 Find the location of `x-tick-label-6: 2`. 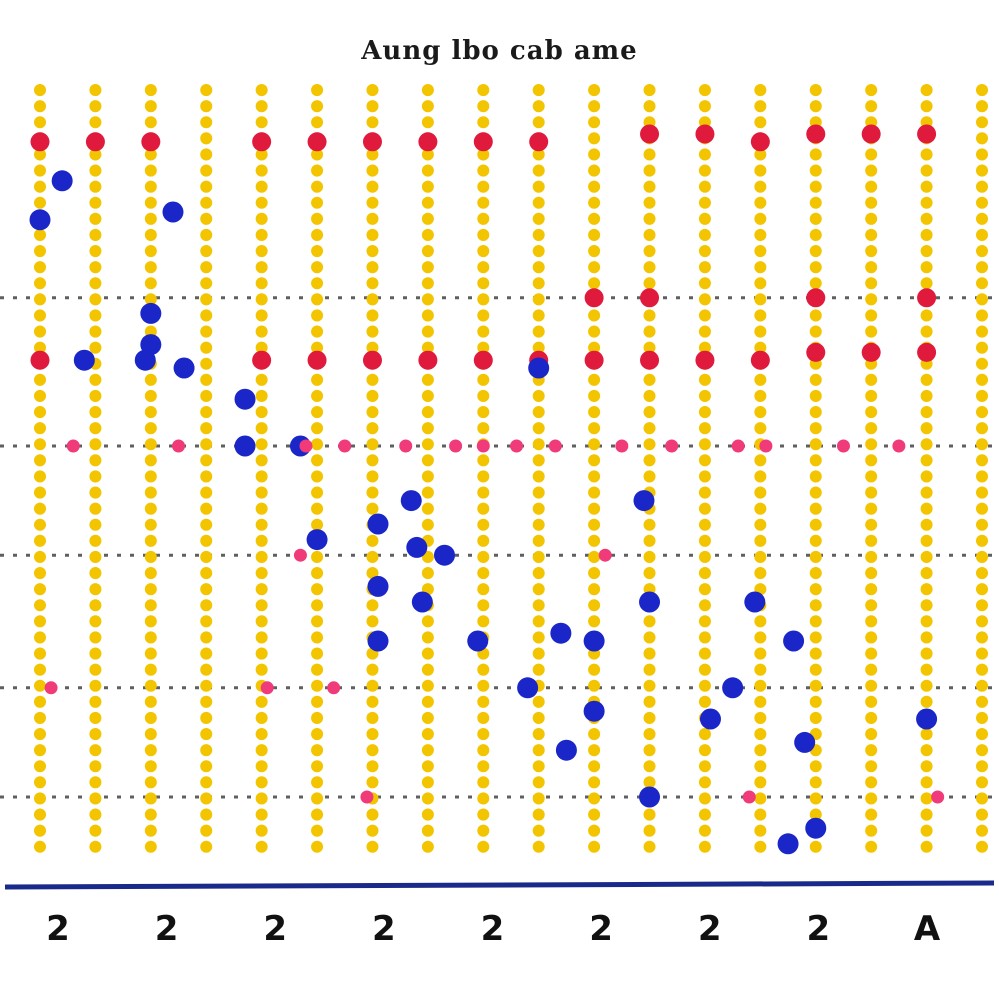

x-tick-label-6: 2 is located at coordinates (710, 929).